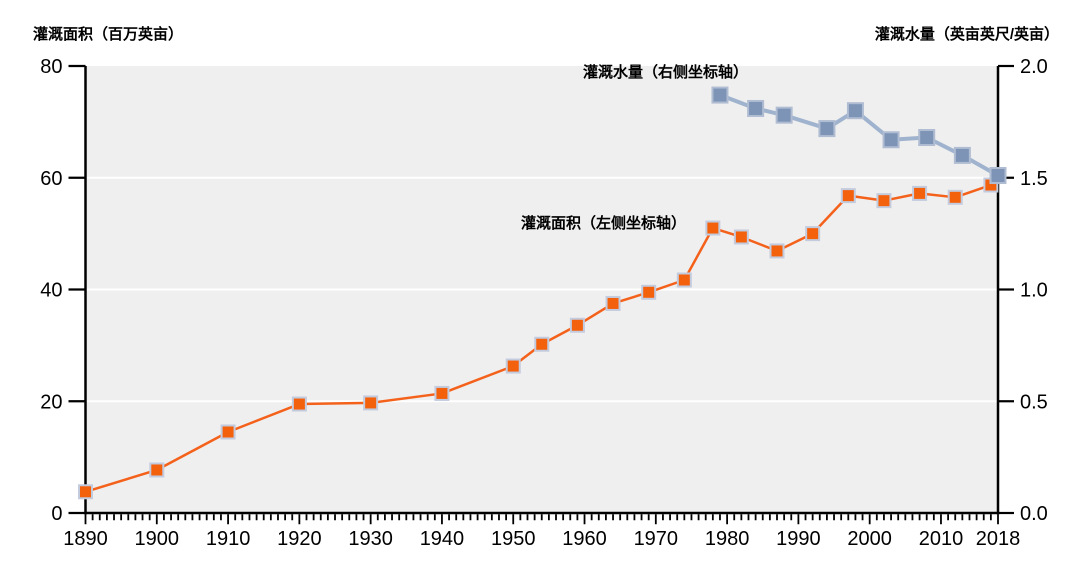  Describe the element at coordinates (1034, 179) in the screenshot. I see `right-axis-tick-label: 1.5` at that location.